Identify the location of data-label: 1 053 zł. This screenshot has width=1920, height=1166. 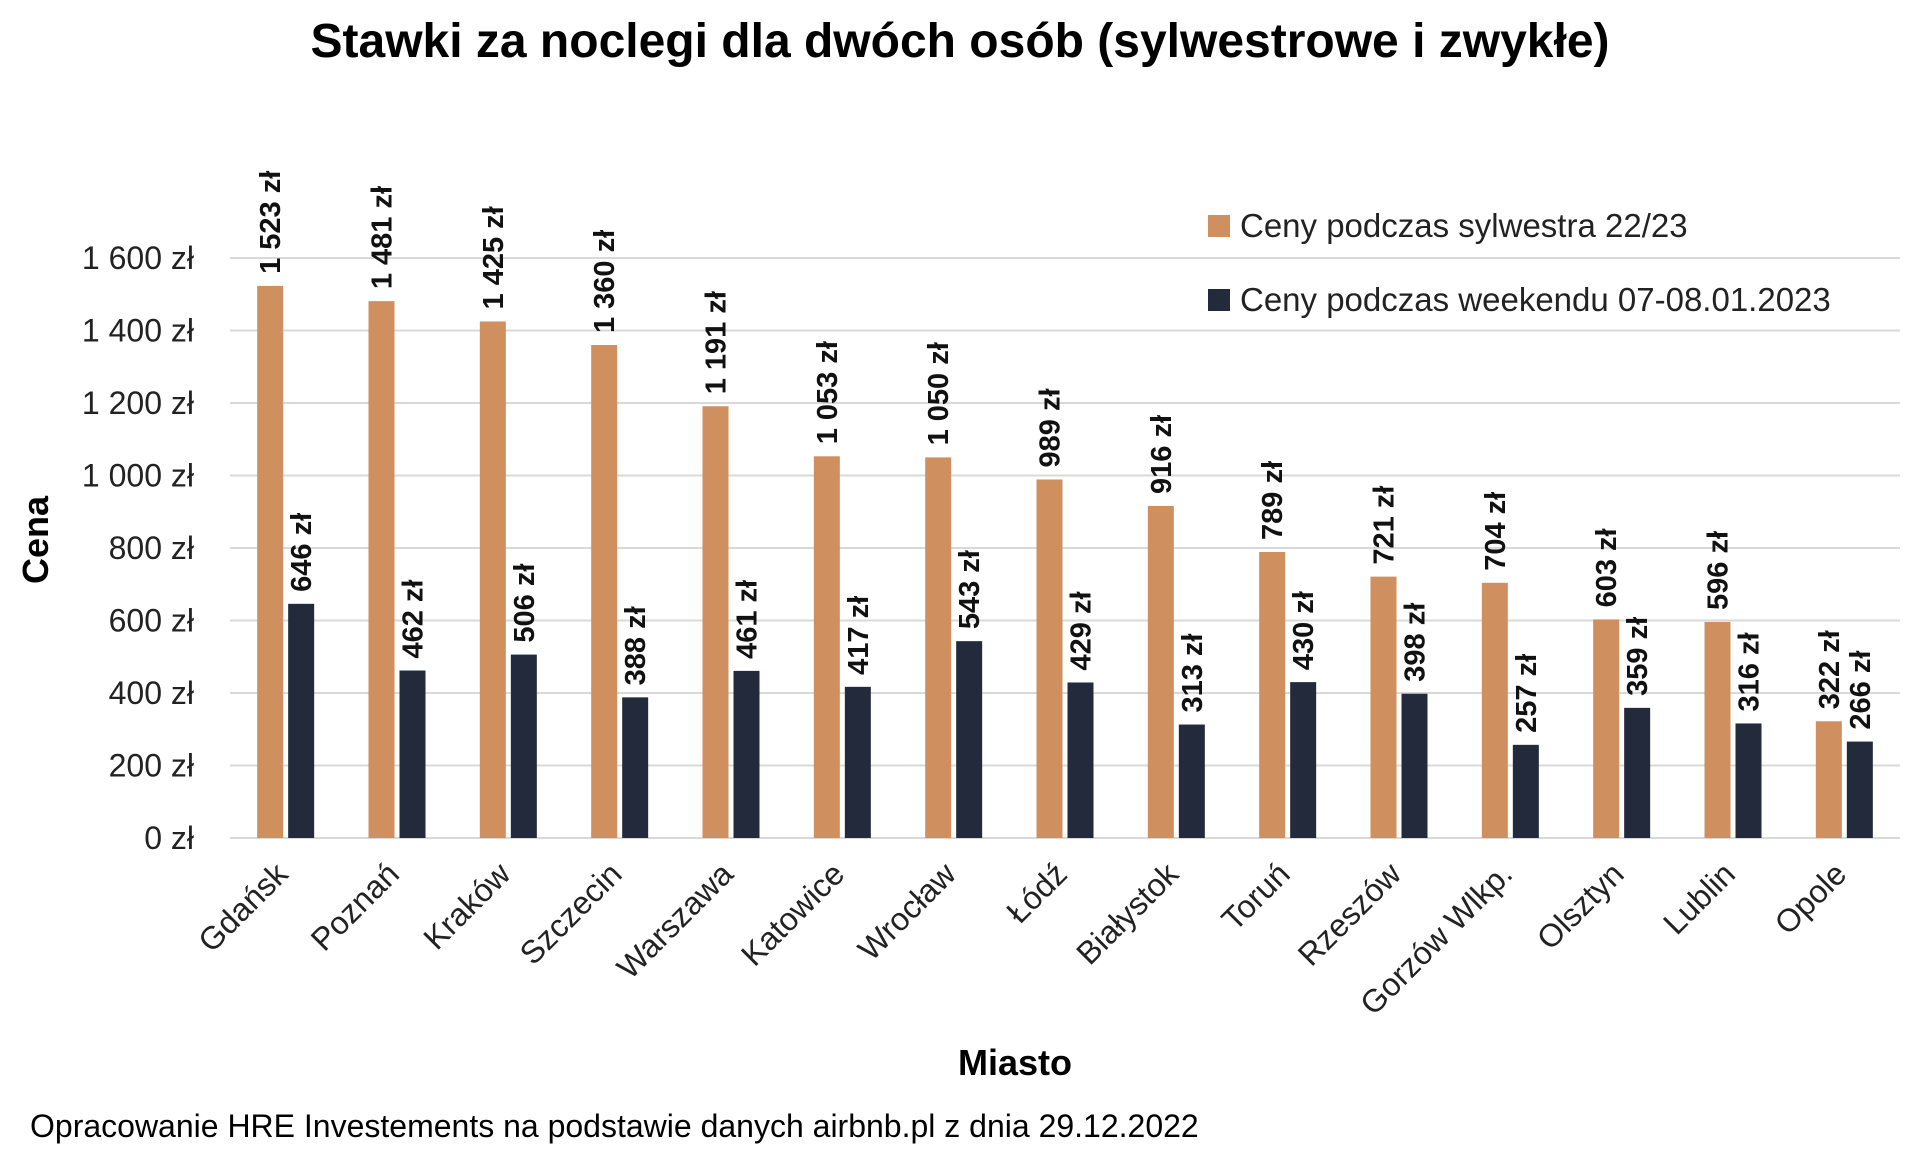
(828, 392).